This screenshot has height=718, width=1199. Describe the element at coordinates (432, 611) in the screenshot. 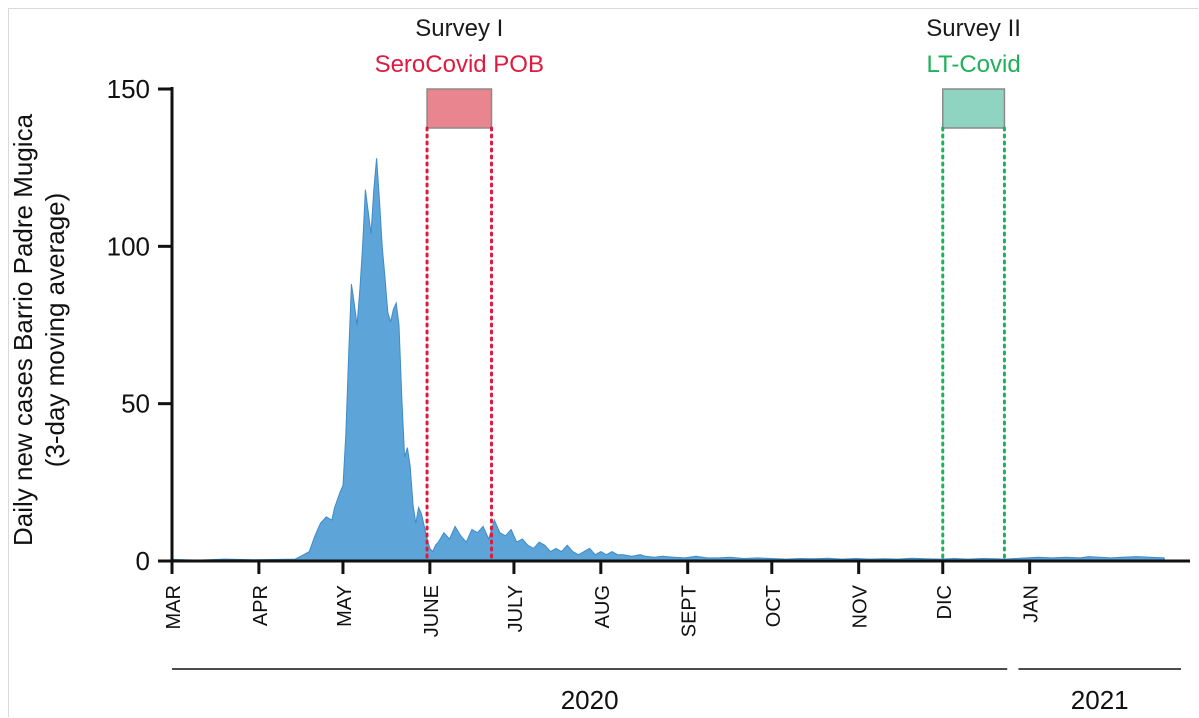

I see `x-tick-label-june: JUNE` at that location.